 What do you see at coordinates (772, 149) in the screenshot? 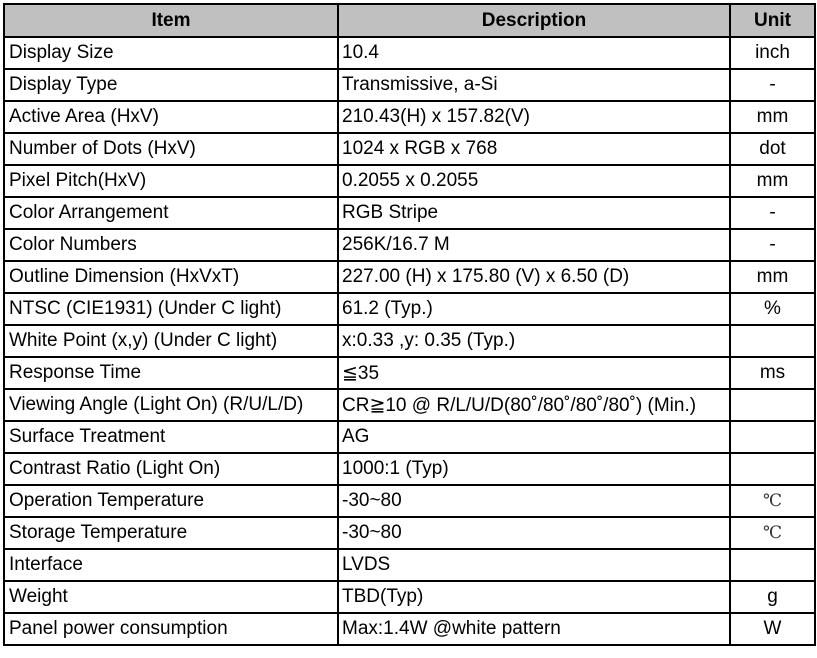
I see `cell-unit: dot` at bounding box center [772, 149].